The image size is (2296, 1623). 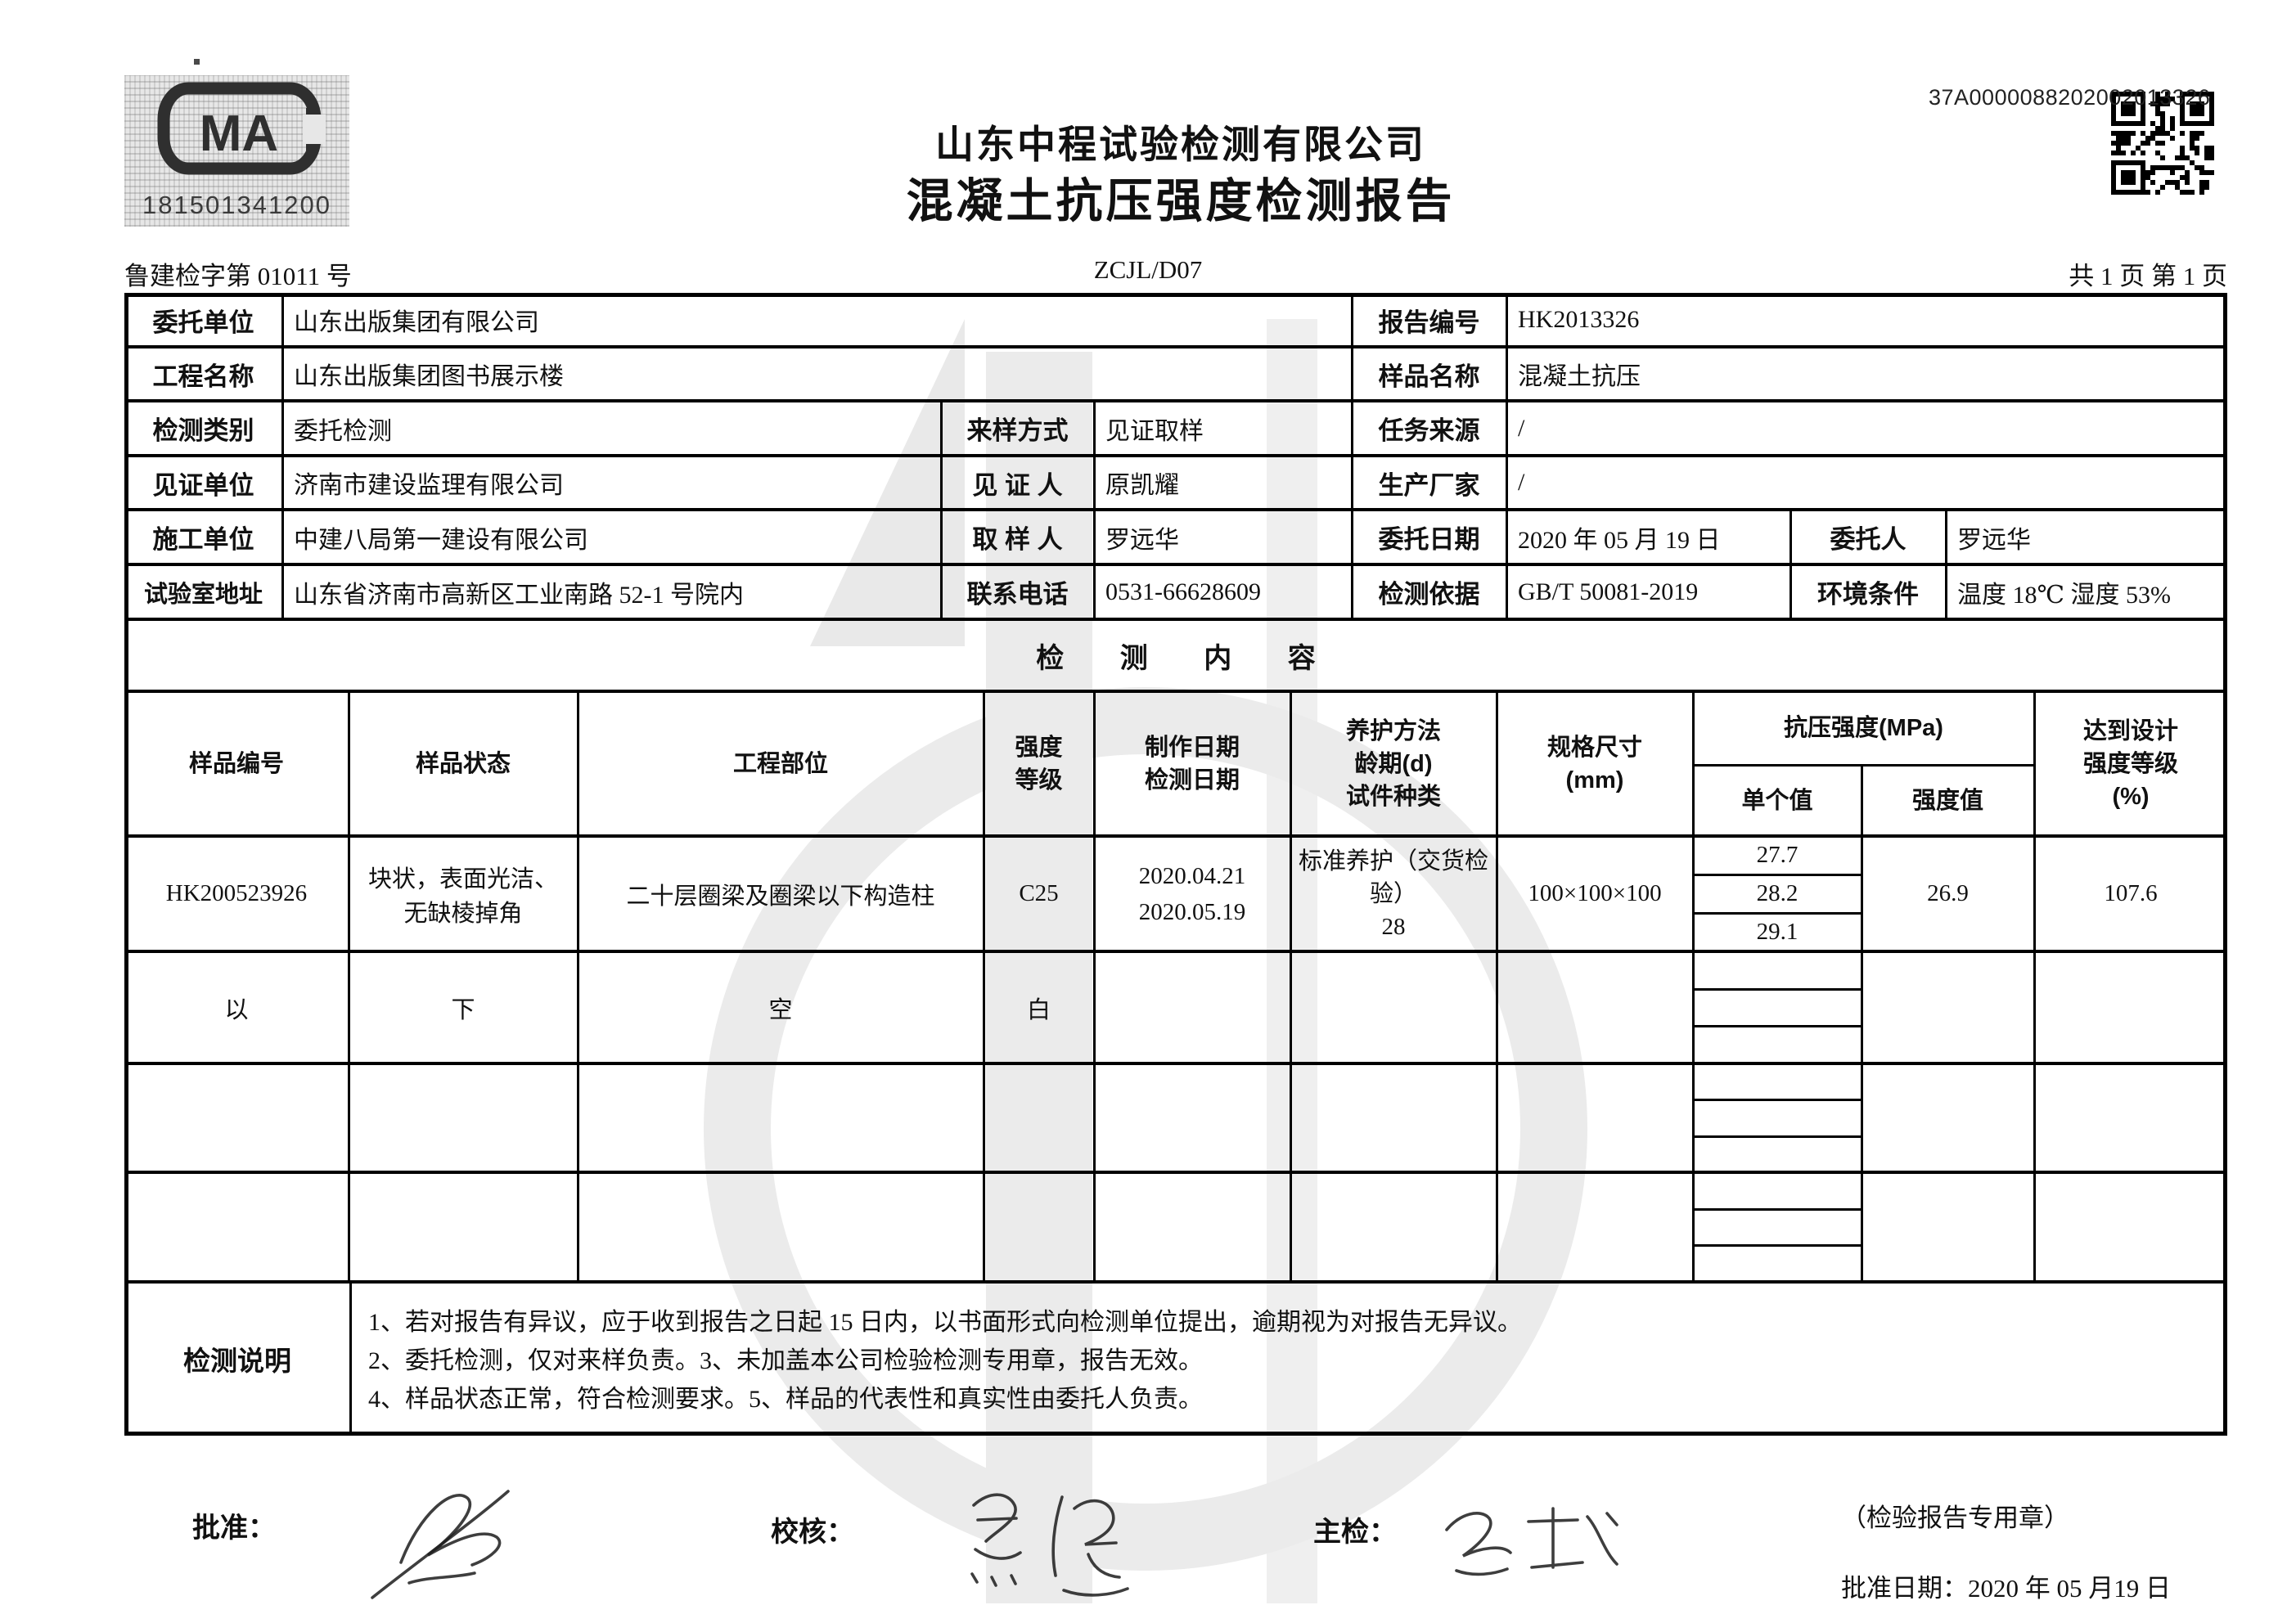 I want to click on section-title-test-content: 检 测 内 容, so click(x=1188, y=658).